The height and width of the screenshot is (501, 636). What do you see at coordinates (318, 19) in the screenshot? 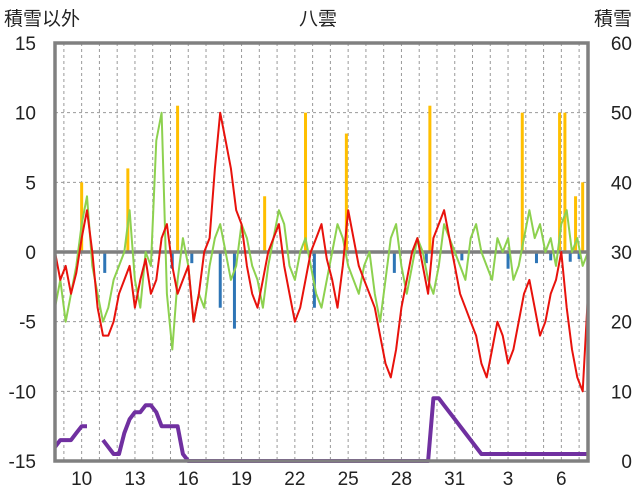
I see `chart-title: 八雲` at bounding box center [318, 19].